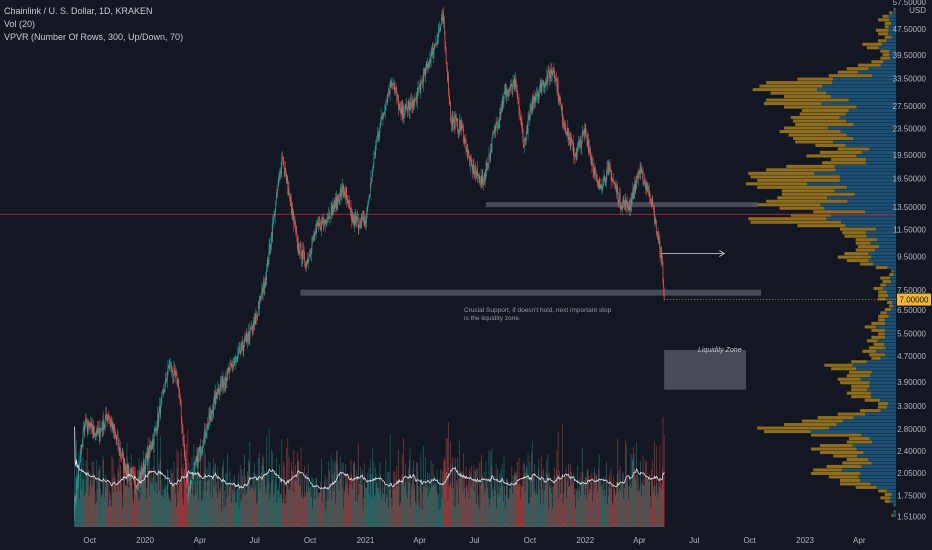 This screenshot has height=550, width=932. I want to click on vpvr-indicator-label: VPVR (Number Of Rows, 300, Up/Down, 70), so click(94, 37).